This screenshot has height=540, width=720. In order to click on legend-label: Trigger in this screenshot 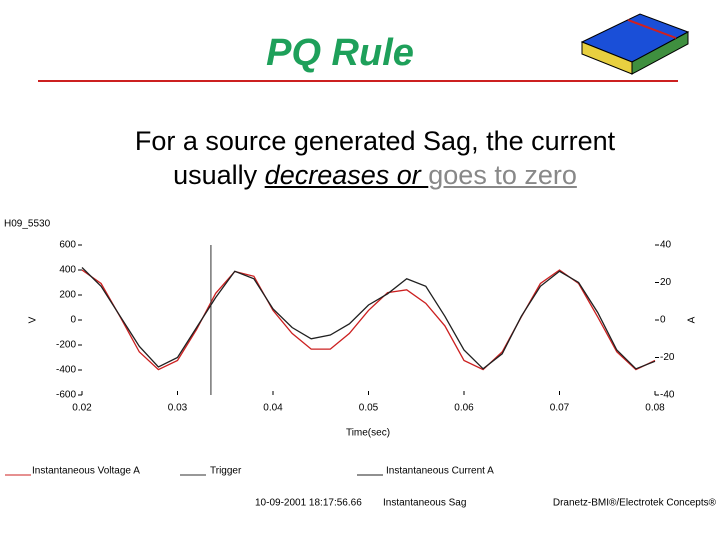, I will do `click(226, 471)`.